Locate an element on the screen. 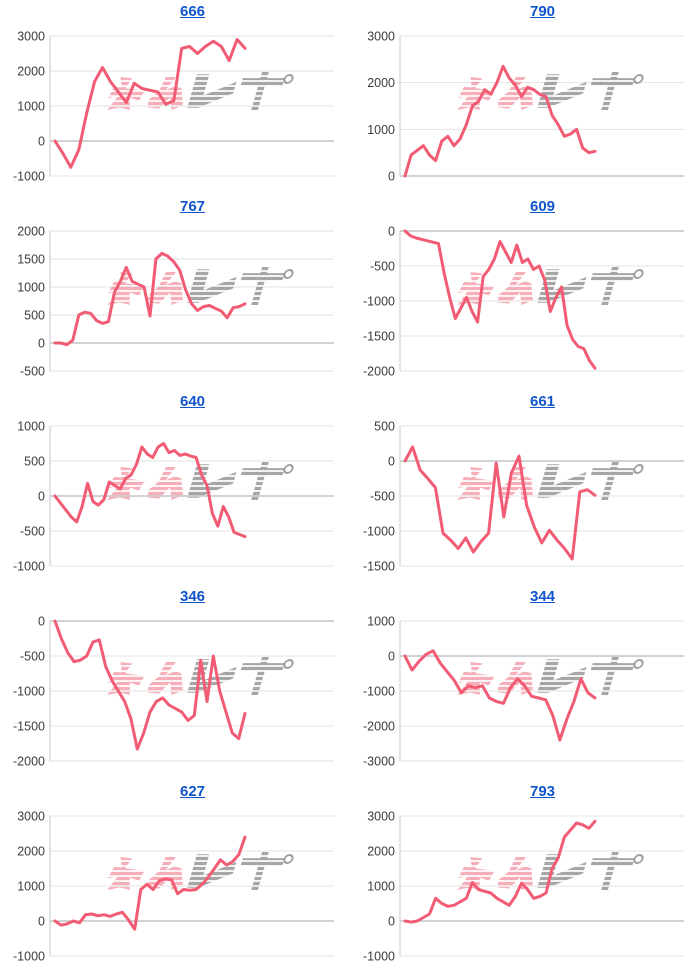 This screenshot has width=700, height=975. chart-title-row: 666 is located at coordinates (192, 12).